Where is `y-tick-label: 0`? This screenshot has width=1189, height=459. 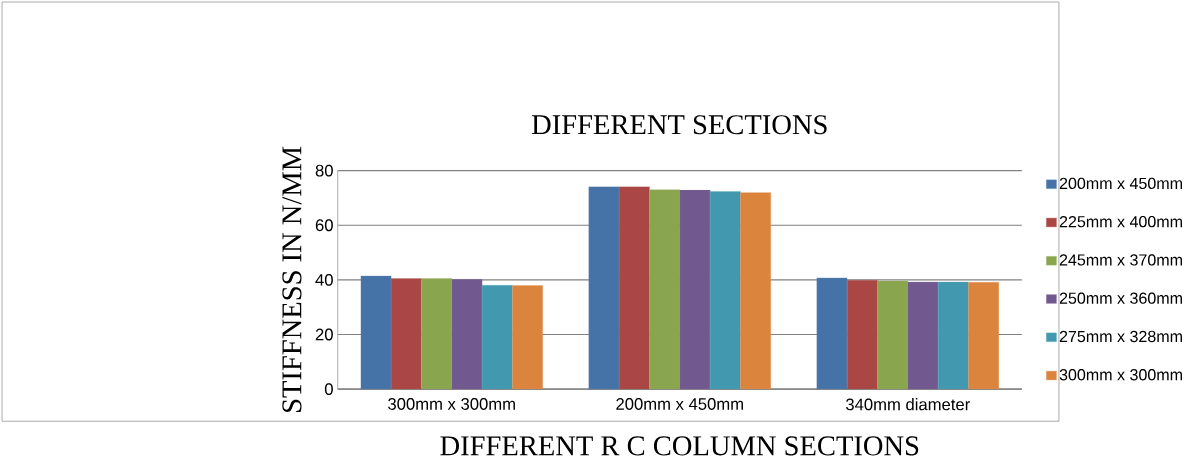
y-tick-label: 0 is located at coordinates (328, 389).